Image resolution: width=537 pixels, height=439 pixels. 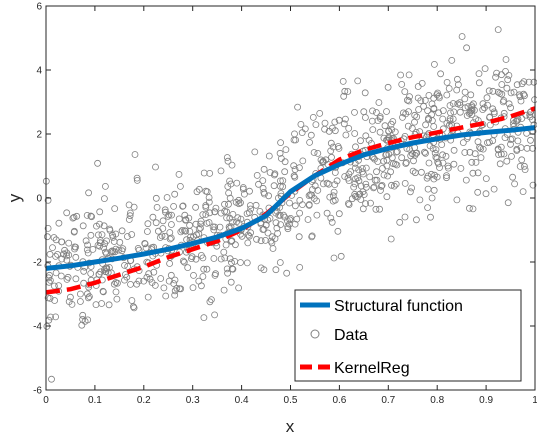 What do you see at coordinates (39, 7) in the screenshot?
I see `y-tick-label: 6` at bounding box center [39, 7].